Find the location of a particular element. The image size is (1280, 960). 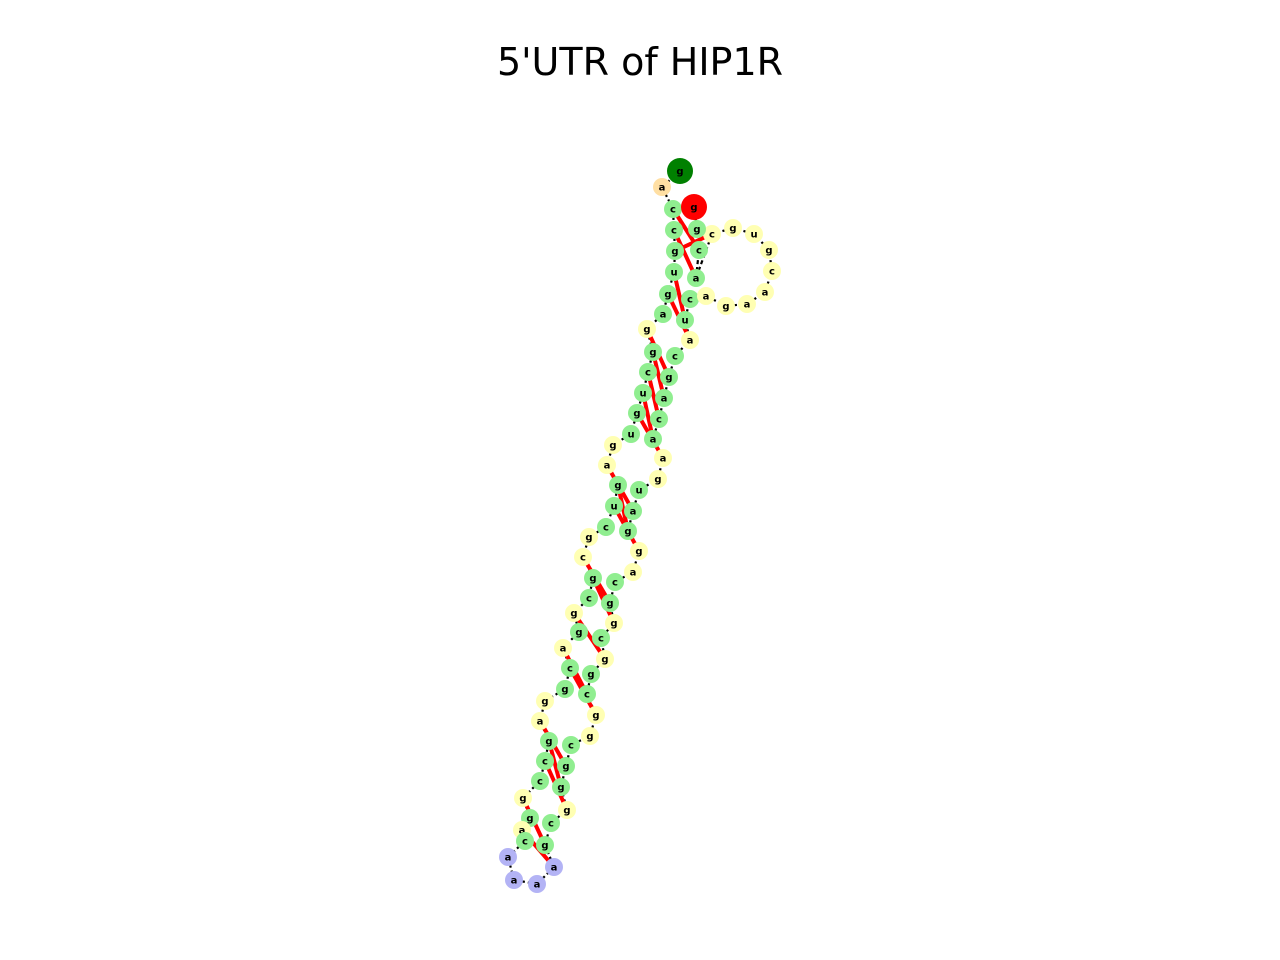

nucleotide-19: c is located at coordinates (606, 527).